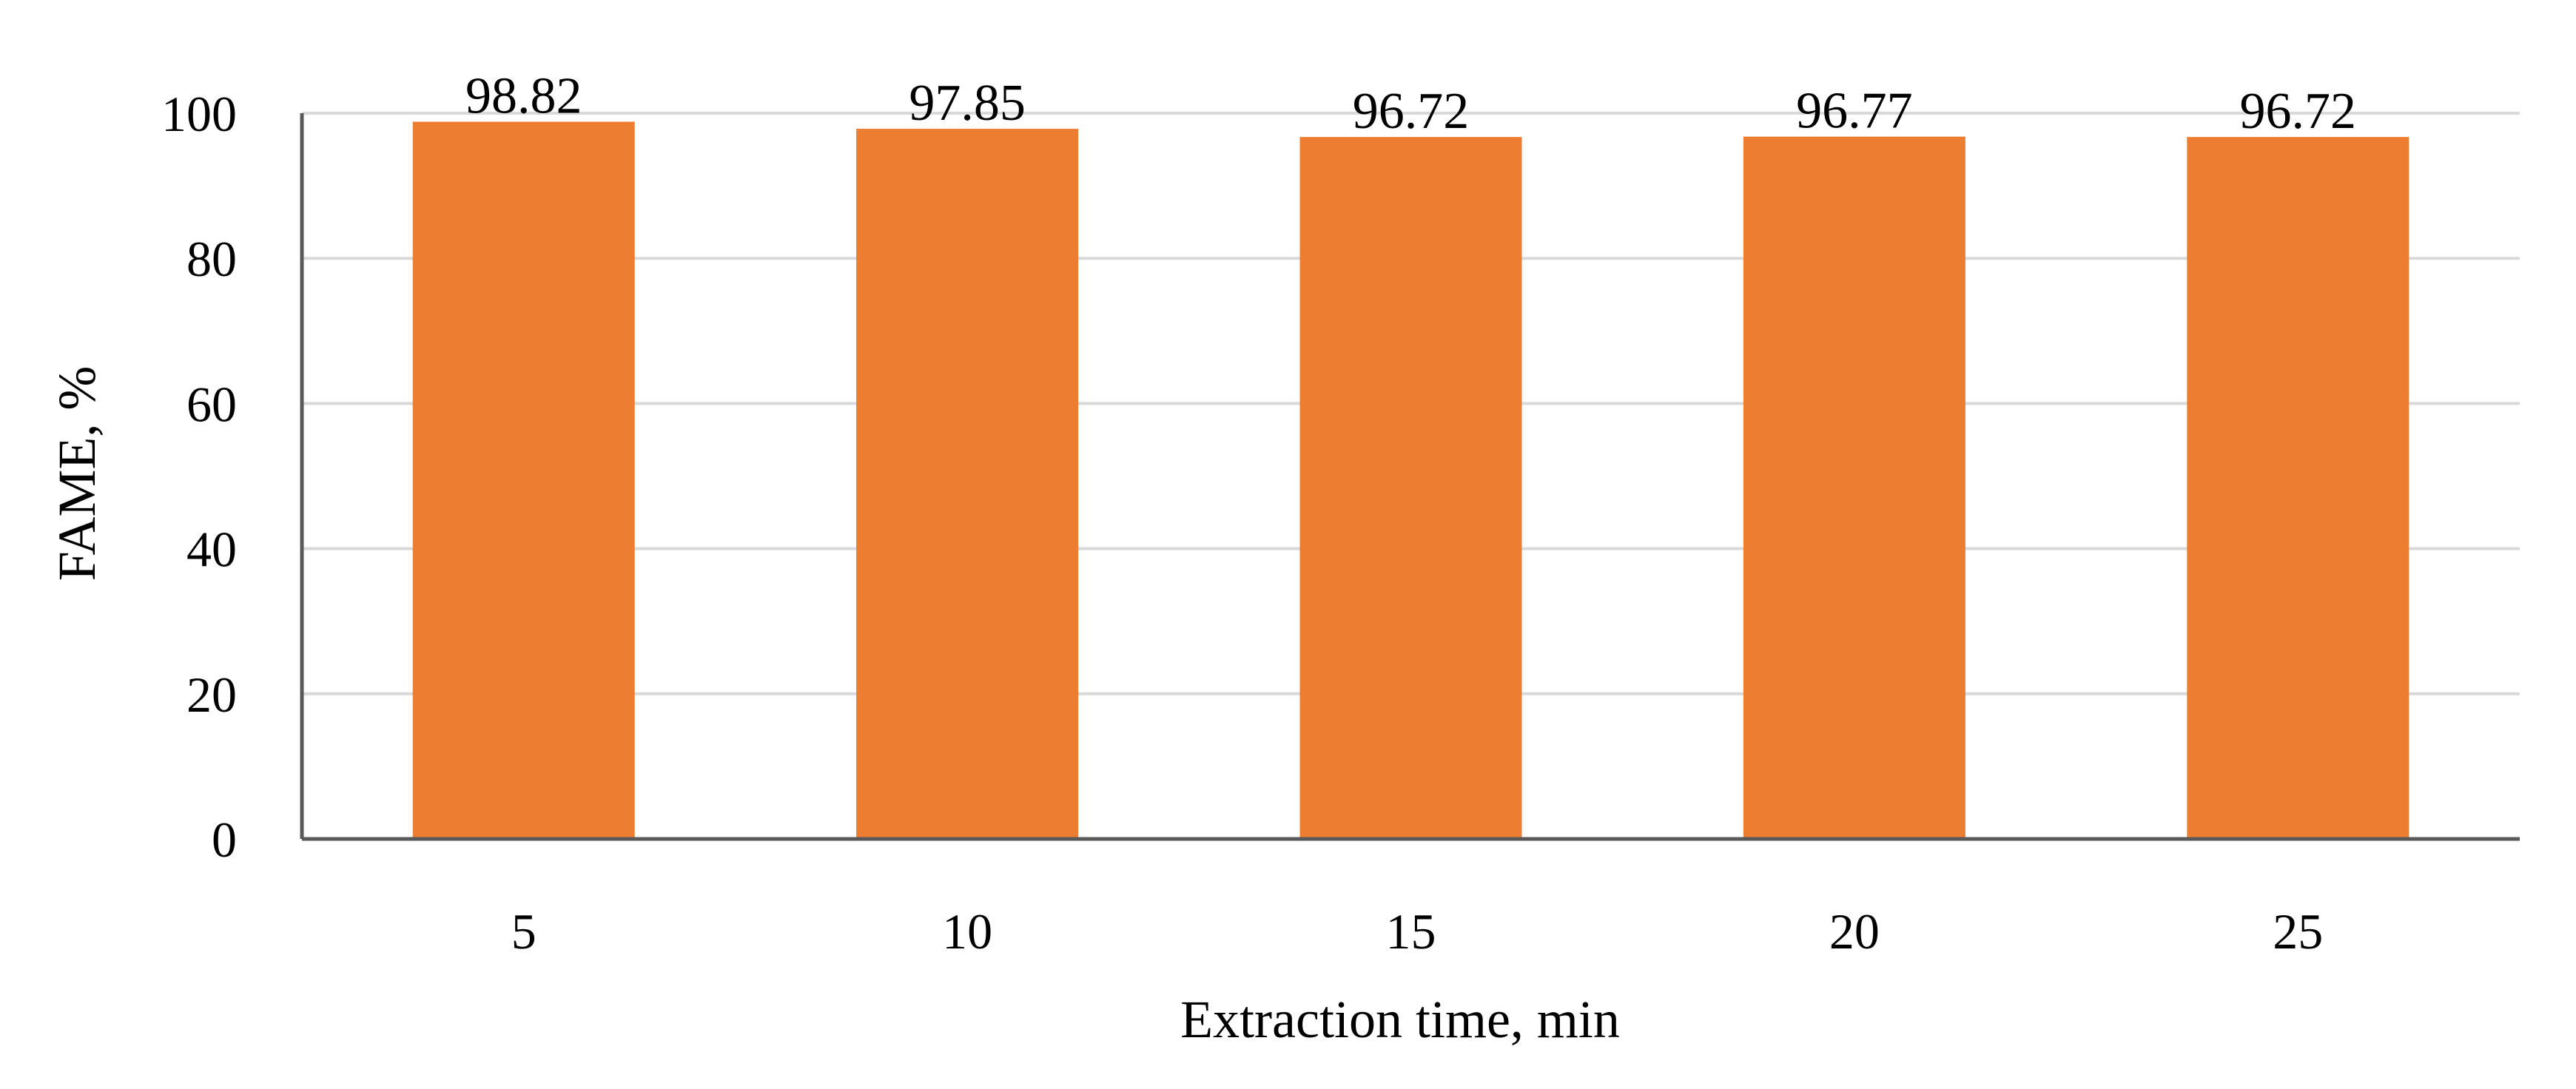 The width and height of the screenshot is (2576, 1089). What do you see at coordinates (524, 931) in the screenshot?
I see `x-tick-label: 5` at bounding box center [524, 931].